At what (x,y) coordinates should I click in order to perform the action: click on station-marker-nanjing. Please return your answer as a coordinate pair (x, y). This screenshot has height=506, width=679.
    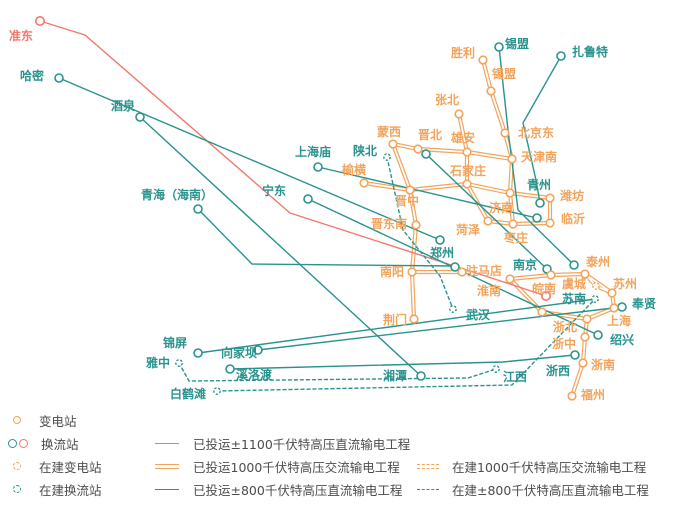
    Looking at the image, I should click on (551, 275).